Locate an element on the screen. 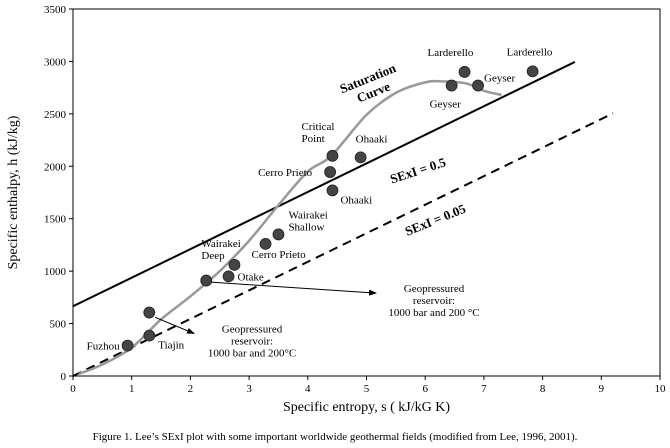  x-tick-label: 0 is located at coordinates (73, 389).